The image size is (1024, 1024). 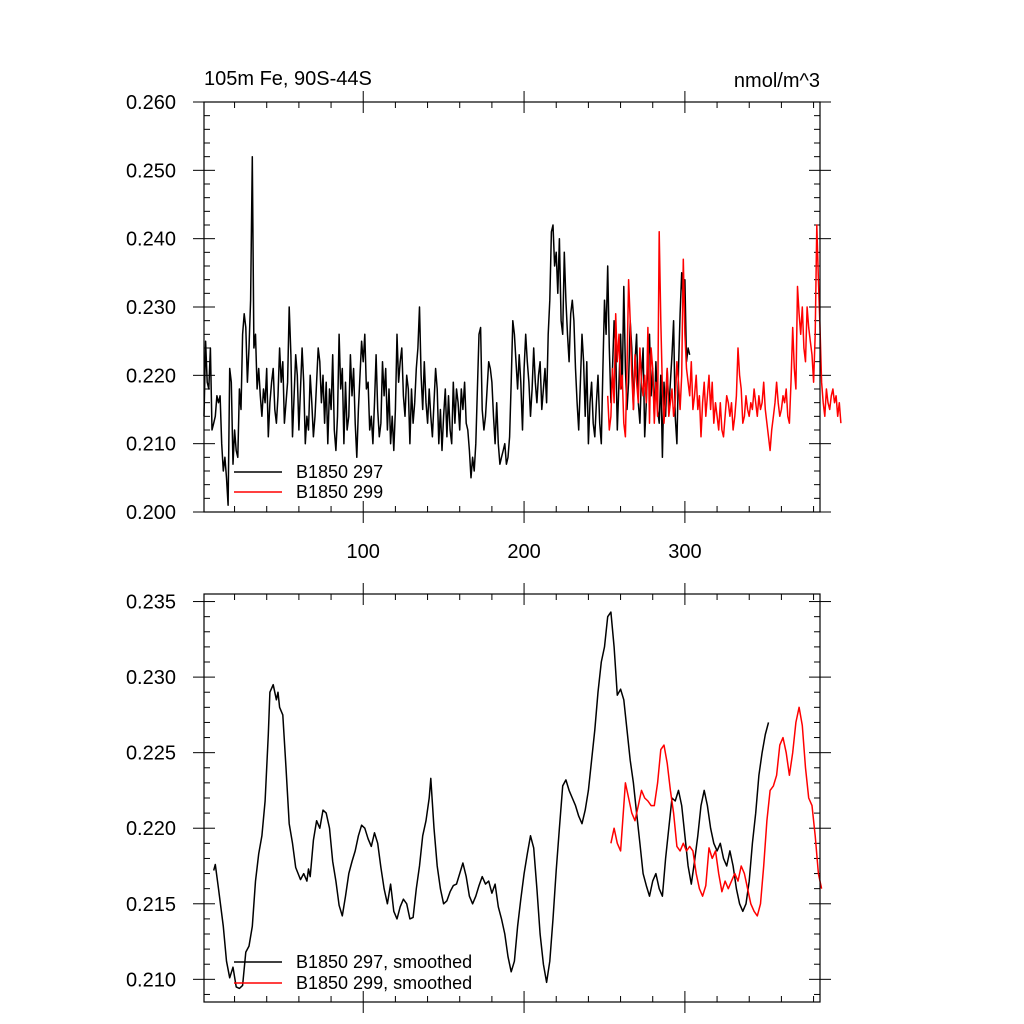 I want to click on bottom-legend: B1850 297, smoothed B1850 299, smoothed, so click(x=353, y=972).